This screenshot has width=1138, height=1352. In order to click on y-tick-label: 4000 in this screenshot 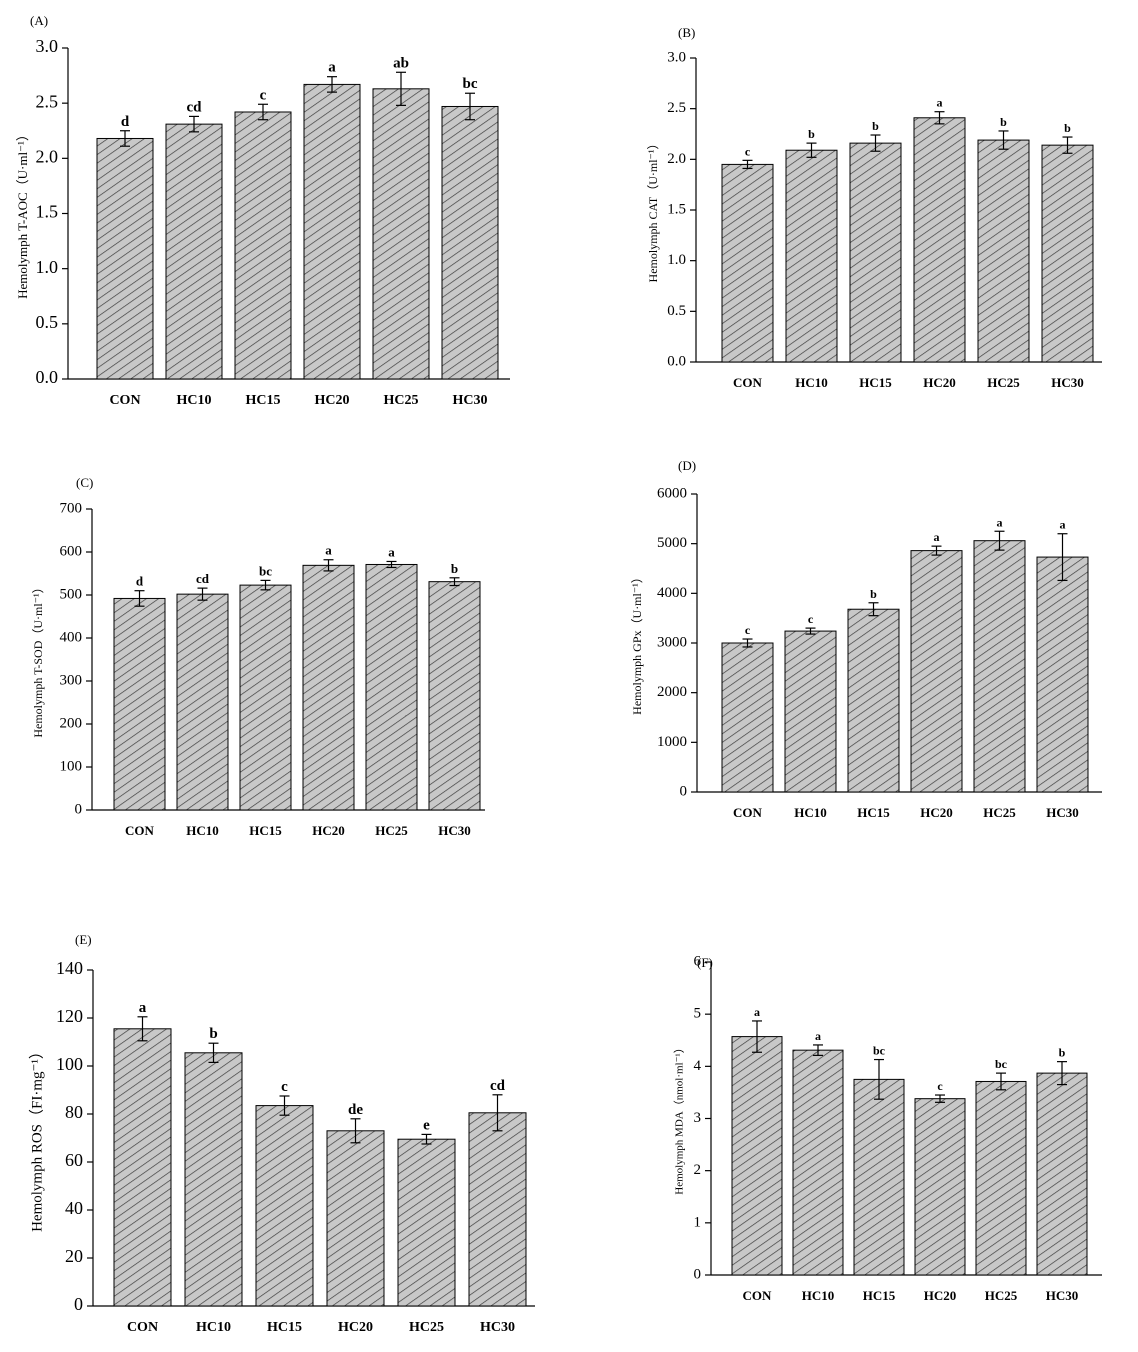, I will do `click(672, 593)`.